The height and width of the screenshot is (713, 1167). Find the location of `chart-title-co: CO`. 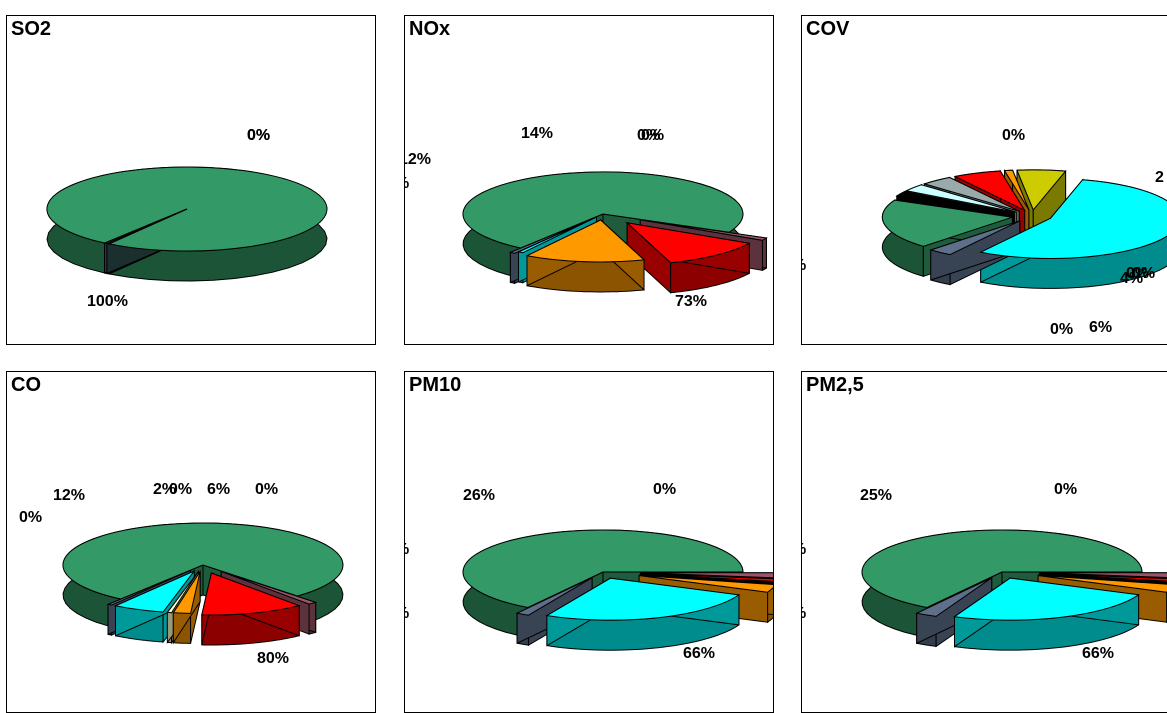

chart-title-co: CO is located at coordinates (26, 385).